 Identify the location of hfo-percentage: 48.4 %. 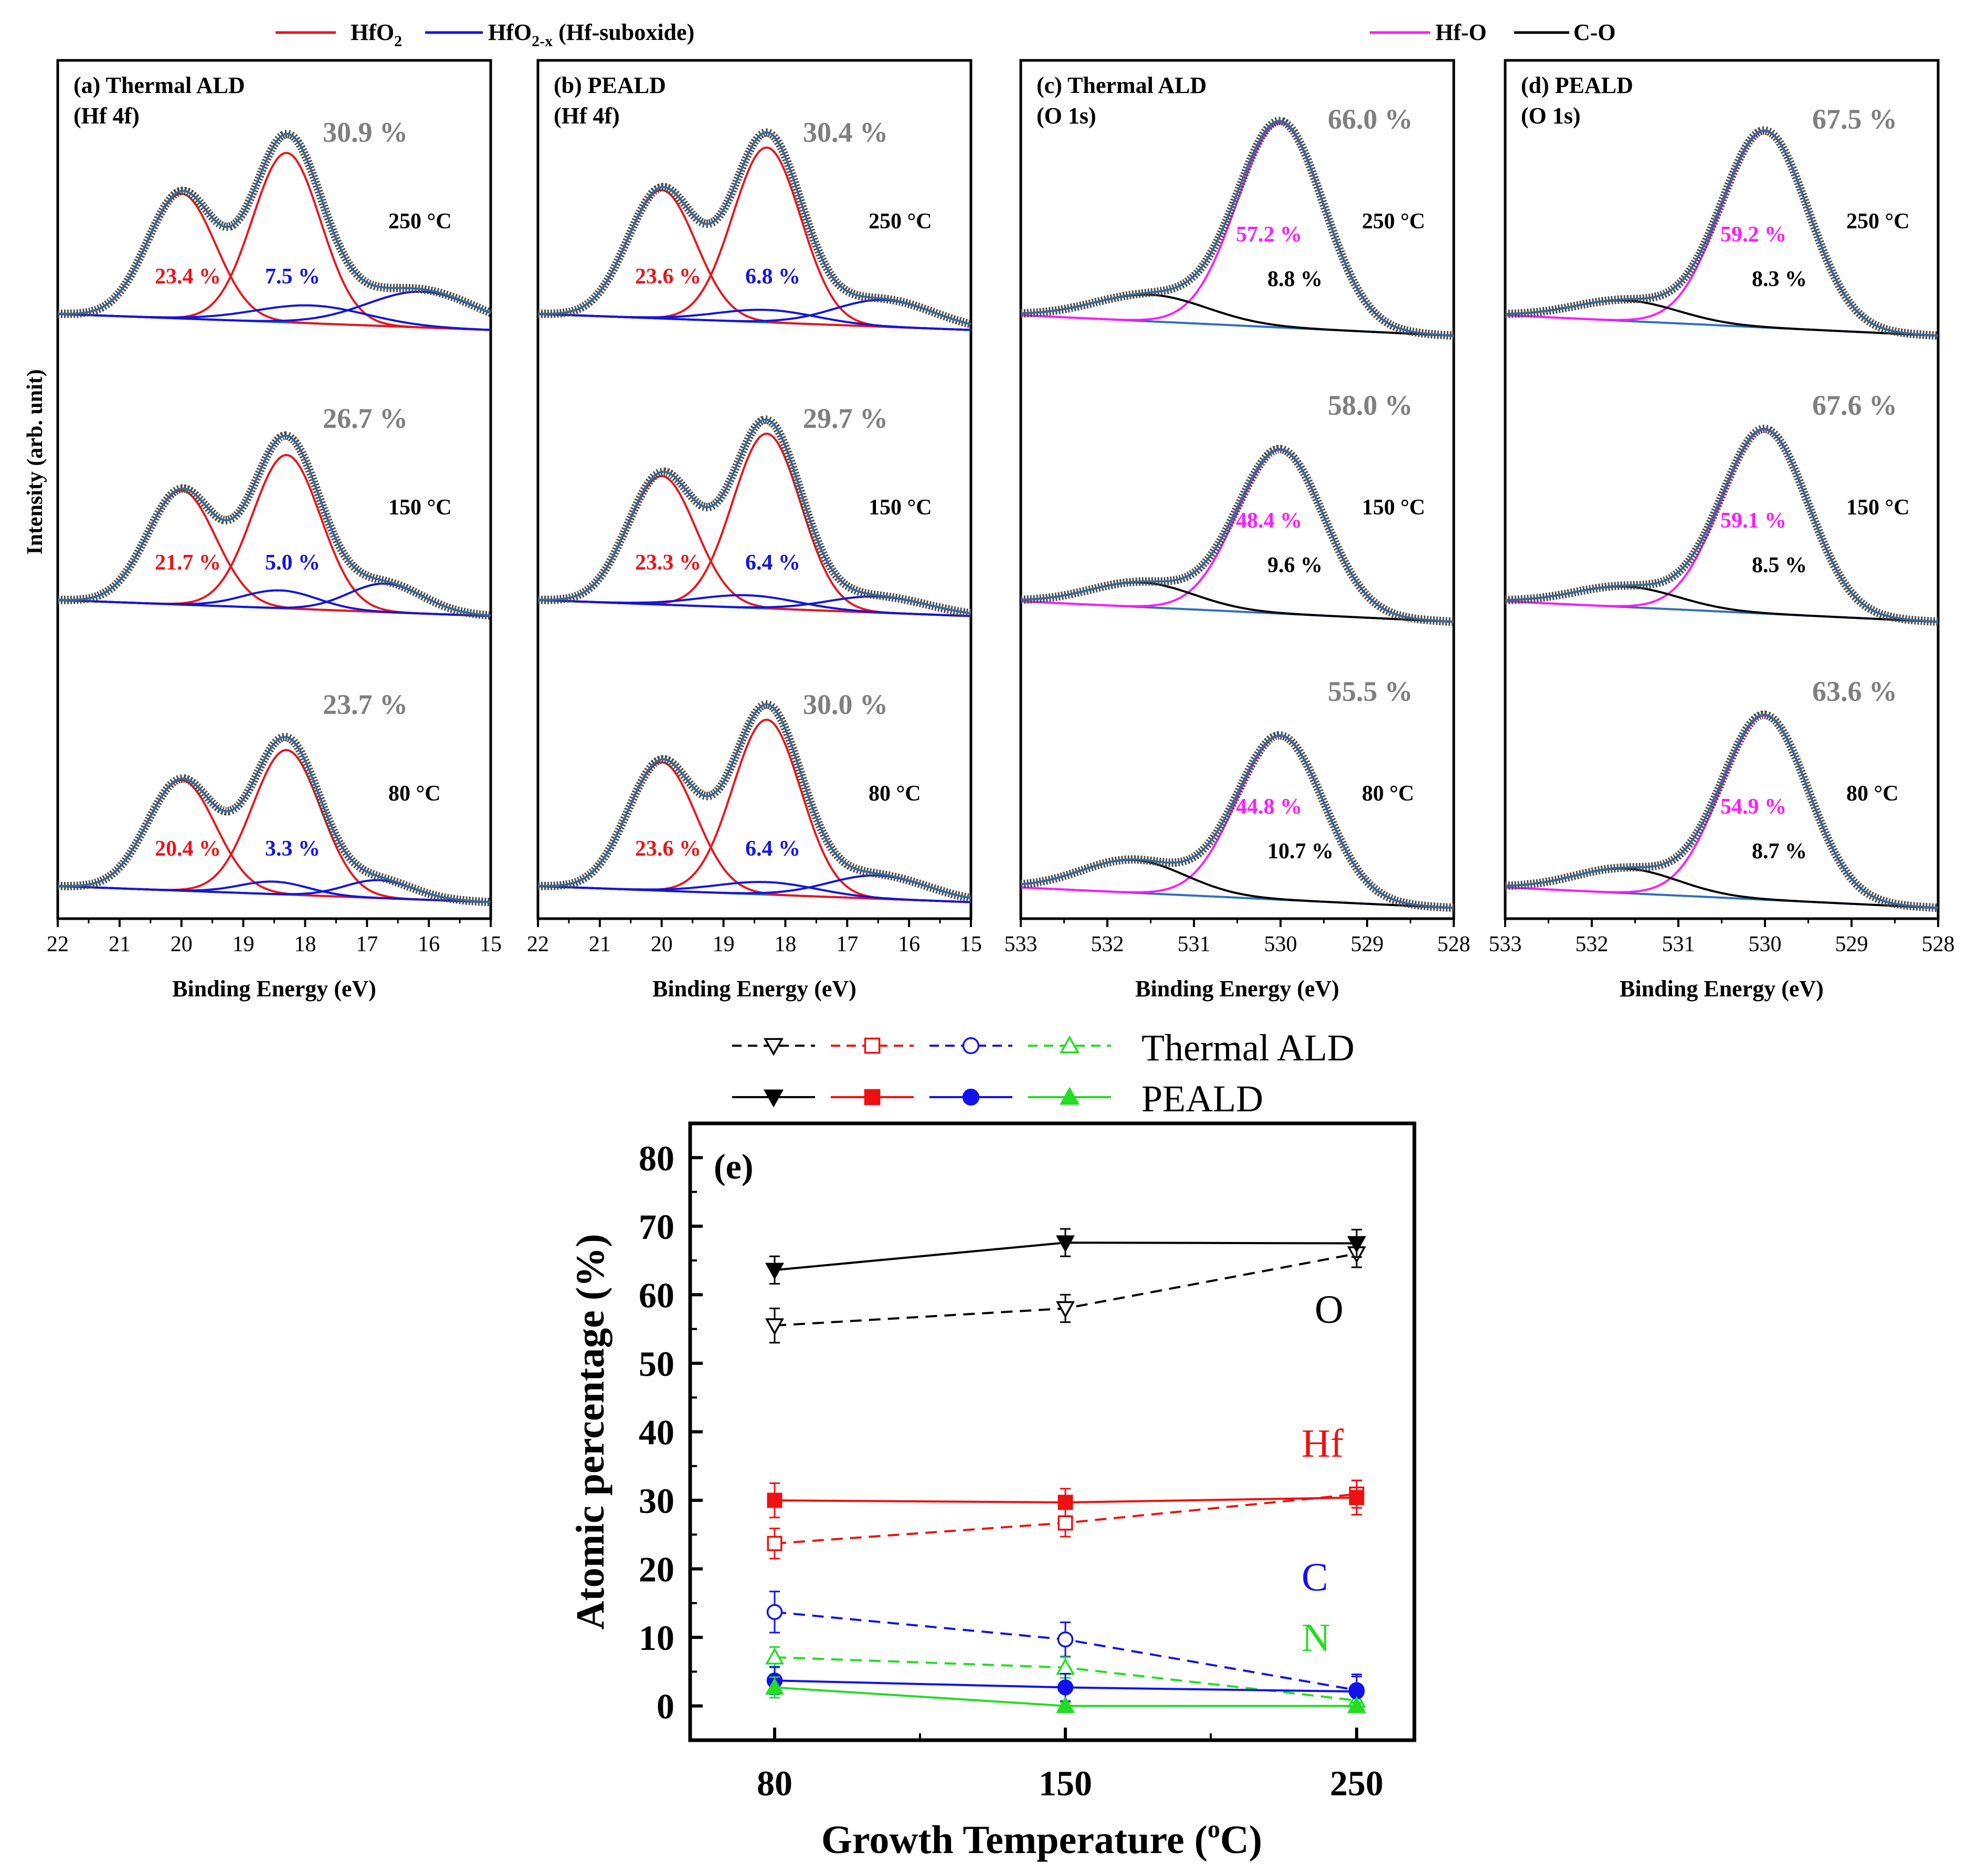
(1269, 521).